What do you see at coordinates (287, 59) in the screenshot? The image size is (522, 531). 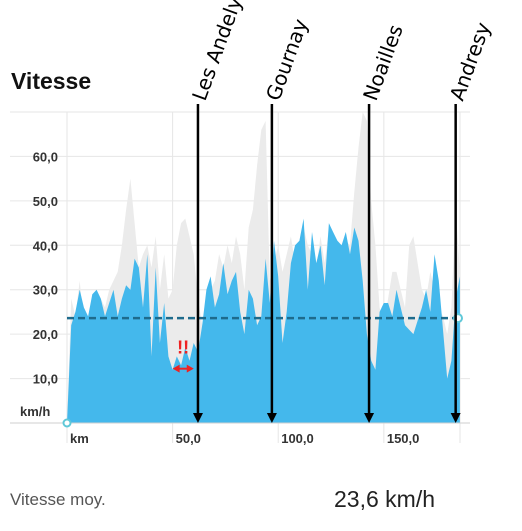 I see `location-marker-label: Gournay` at bounding box center [287, 59].